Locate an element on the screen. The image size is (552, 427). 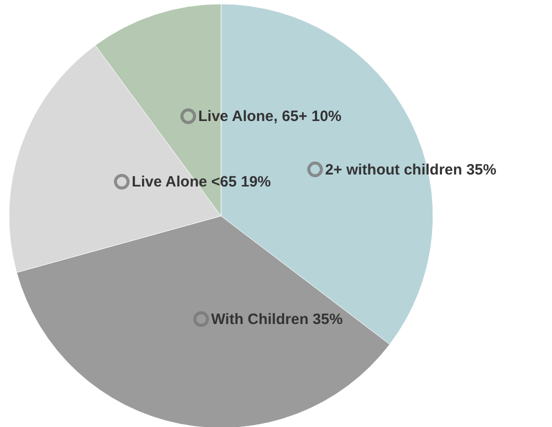
legend-label: 2+ without children 35% is located at coordinates (410, 169).